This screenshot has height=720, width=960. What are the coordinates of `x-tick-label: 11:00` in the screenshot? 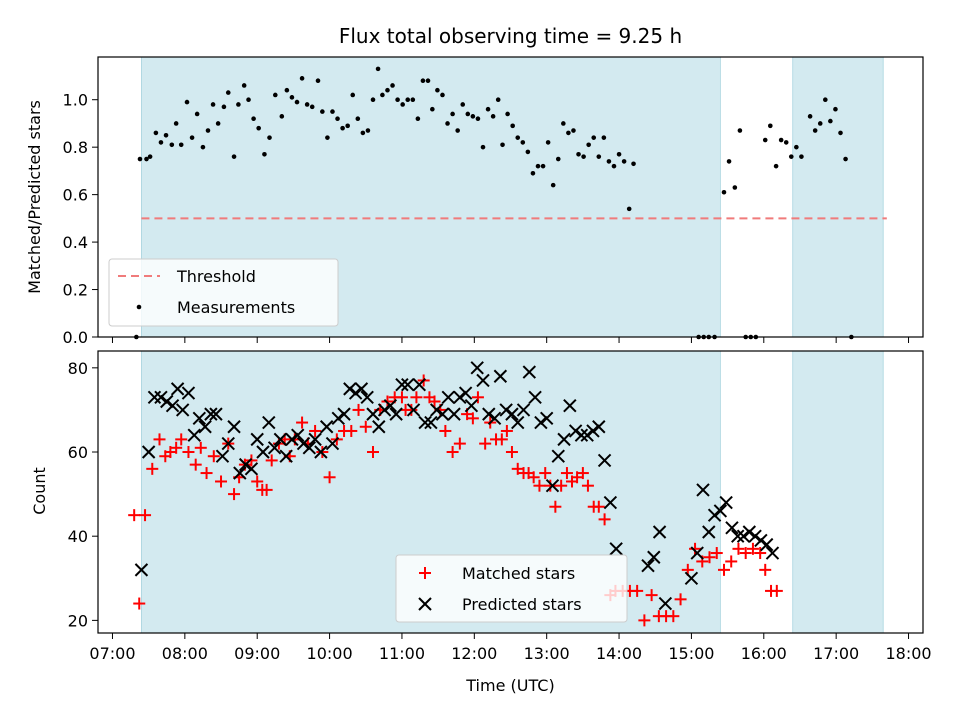 It's located at (402, 653).